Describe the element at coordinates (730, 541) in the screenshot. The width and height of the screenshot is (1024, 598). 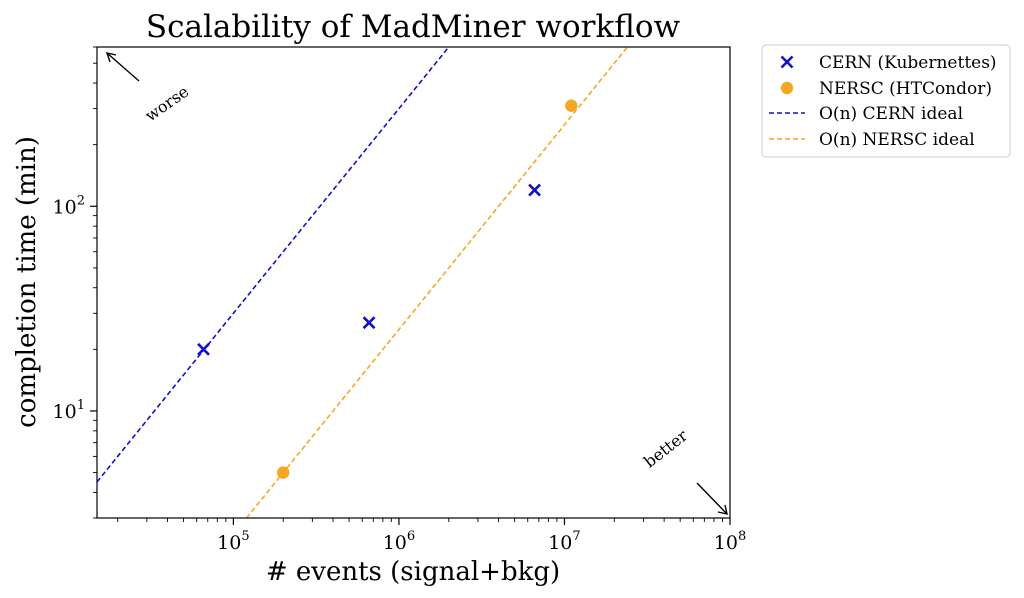
I see `x-tick-label: 10⁸` at that location.